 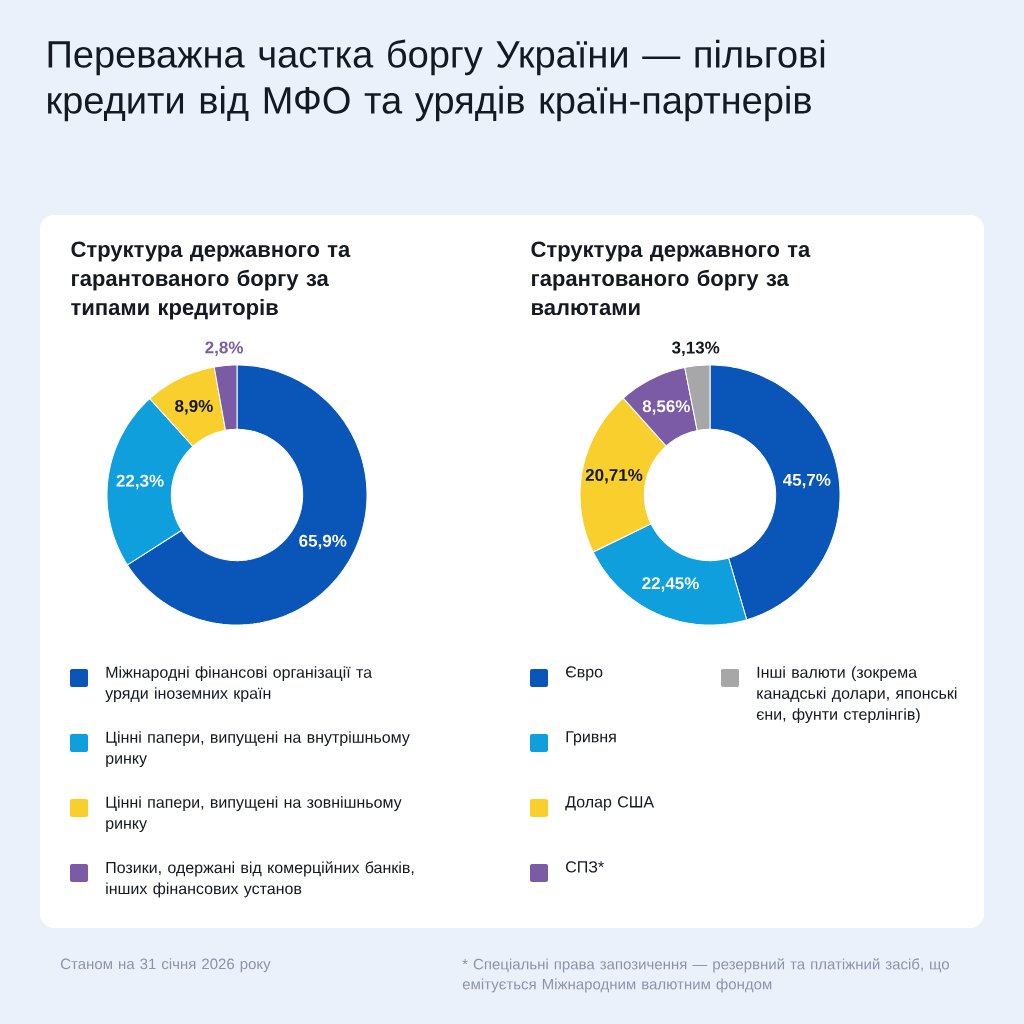 I want to click on legend-label: Міжнародні фінансові організації та уряди іноземних країн, so click(x=239, y=684).